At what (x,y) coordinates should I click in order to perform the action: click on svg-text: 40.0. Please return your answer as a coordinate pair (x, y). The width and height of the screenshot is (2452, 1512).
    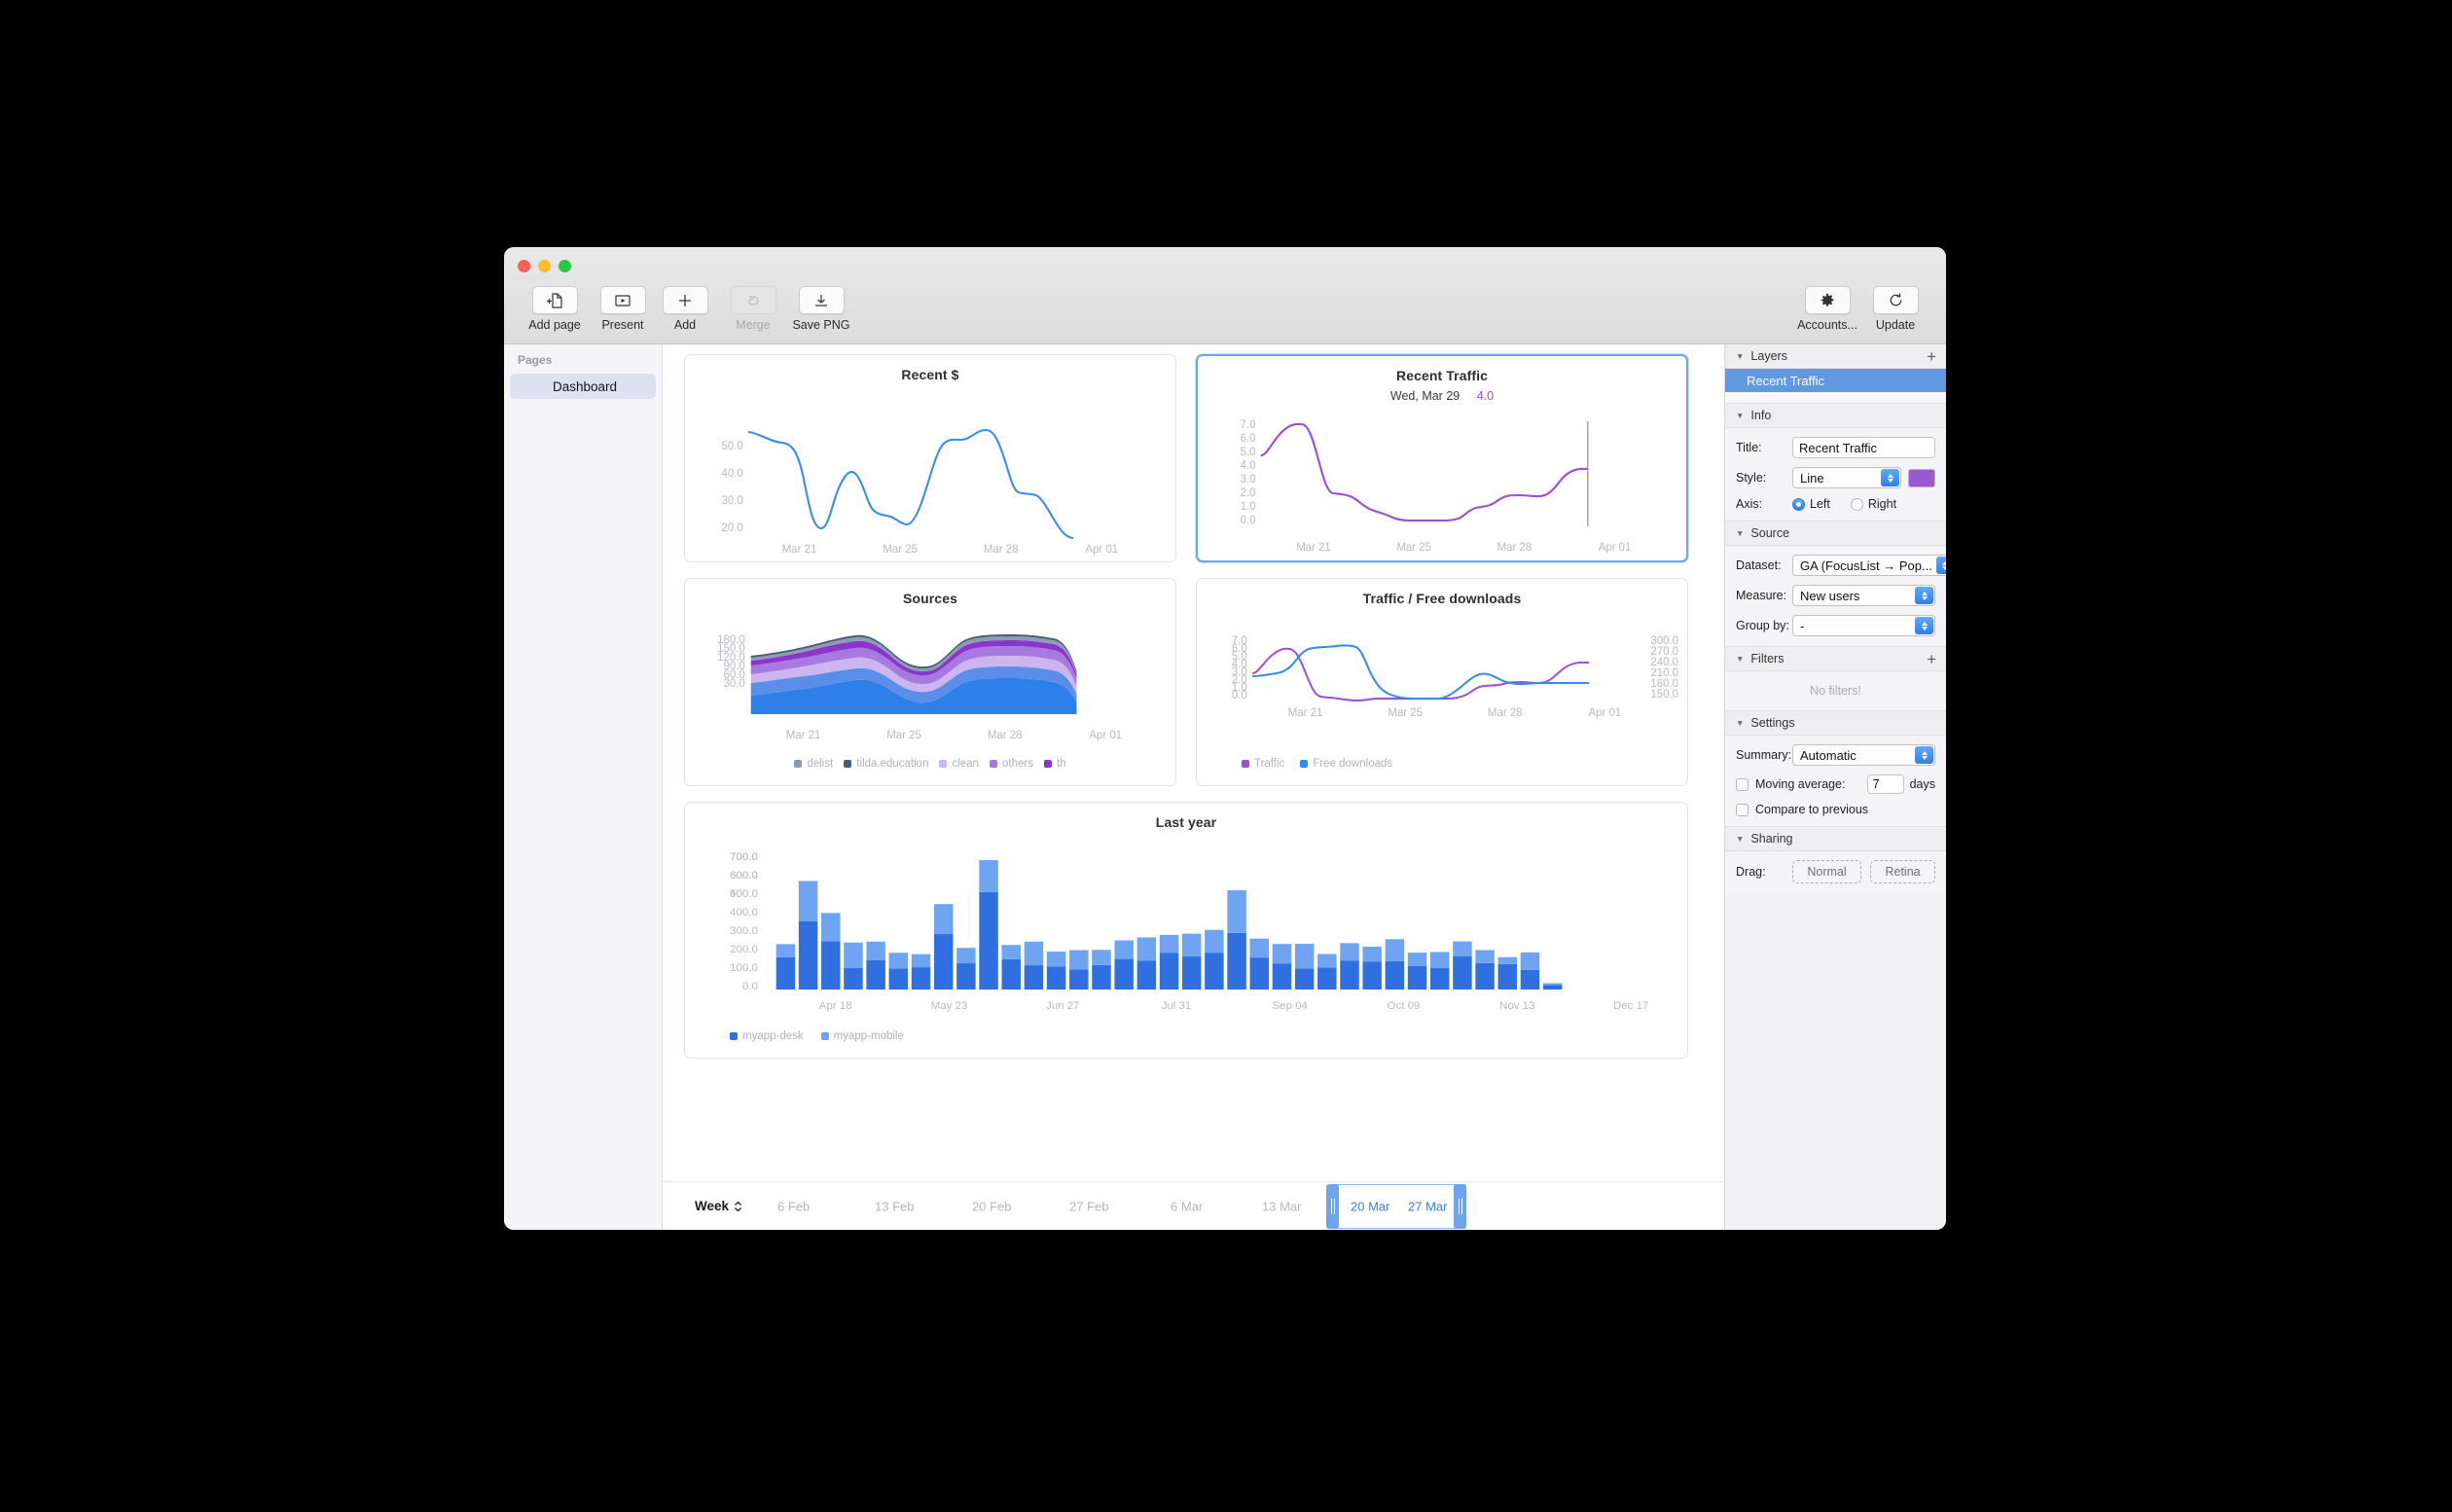
    Looking at the image, I should click on (731, 474).